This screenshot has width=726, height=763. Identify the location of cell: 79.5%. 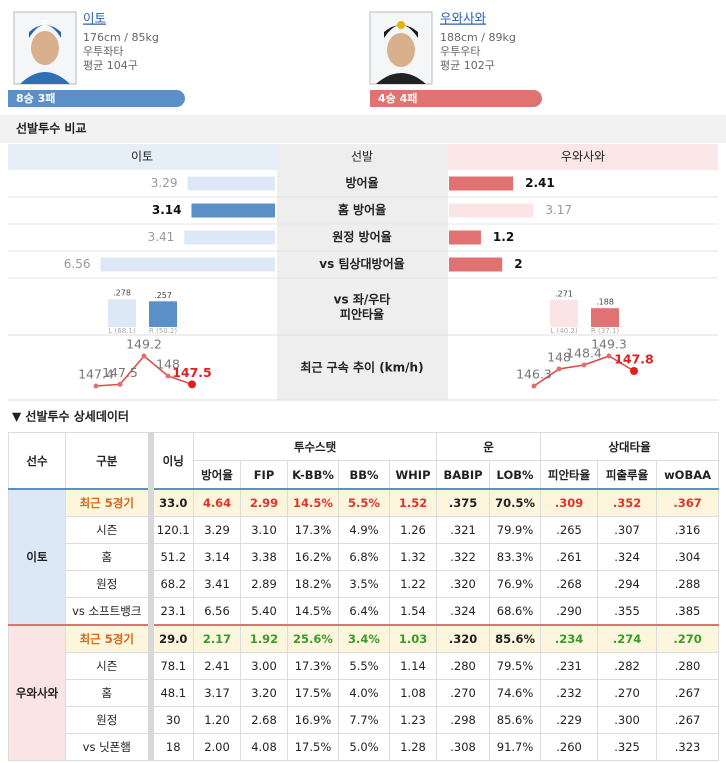
(515, 666).